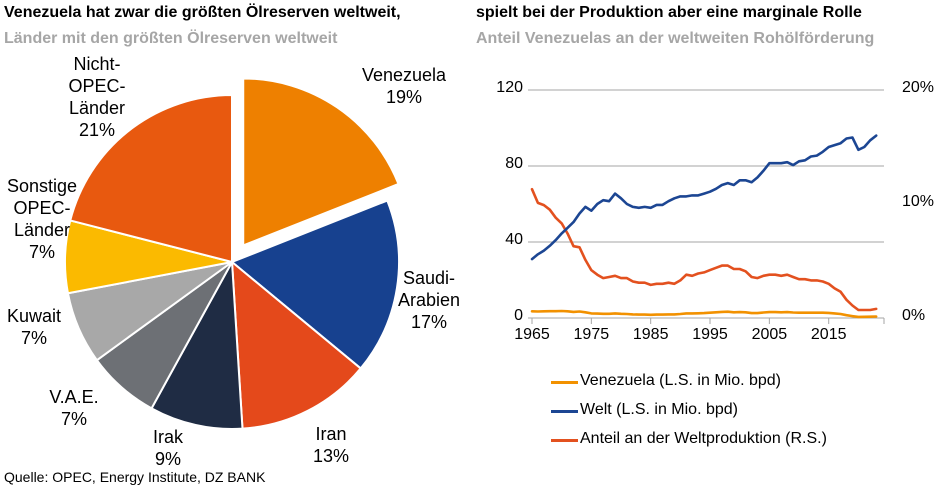 The image size is (941, 493). What do you see at coordinates (918, 201) in the screenshot?
I see `right-axis-label-10: 10%` at bounding box center [918, 201].